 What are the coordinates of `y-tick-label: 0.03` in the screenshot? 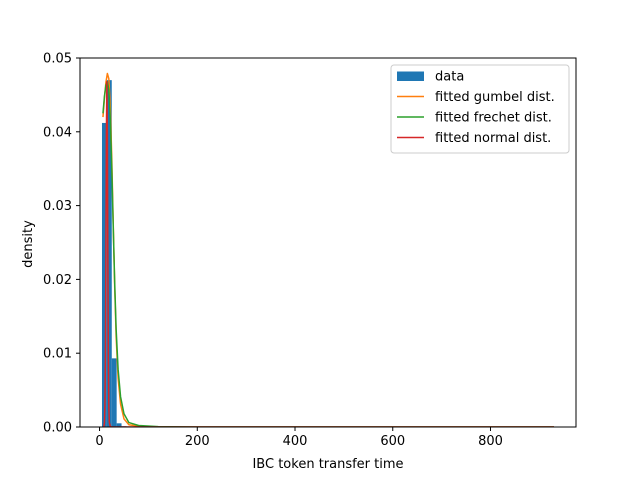 It's located at (57, 206).